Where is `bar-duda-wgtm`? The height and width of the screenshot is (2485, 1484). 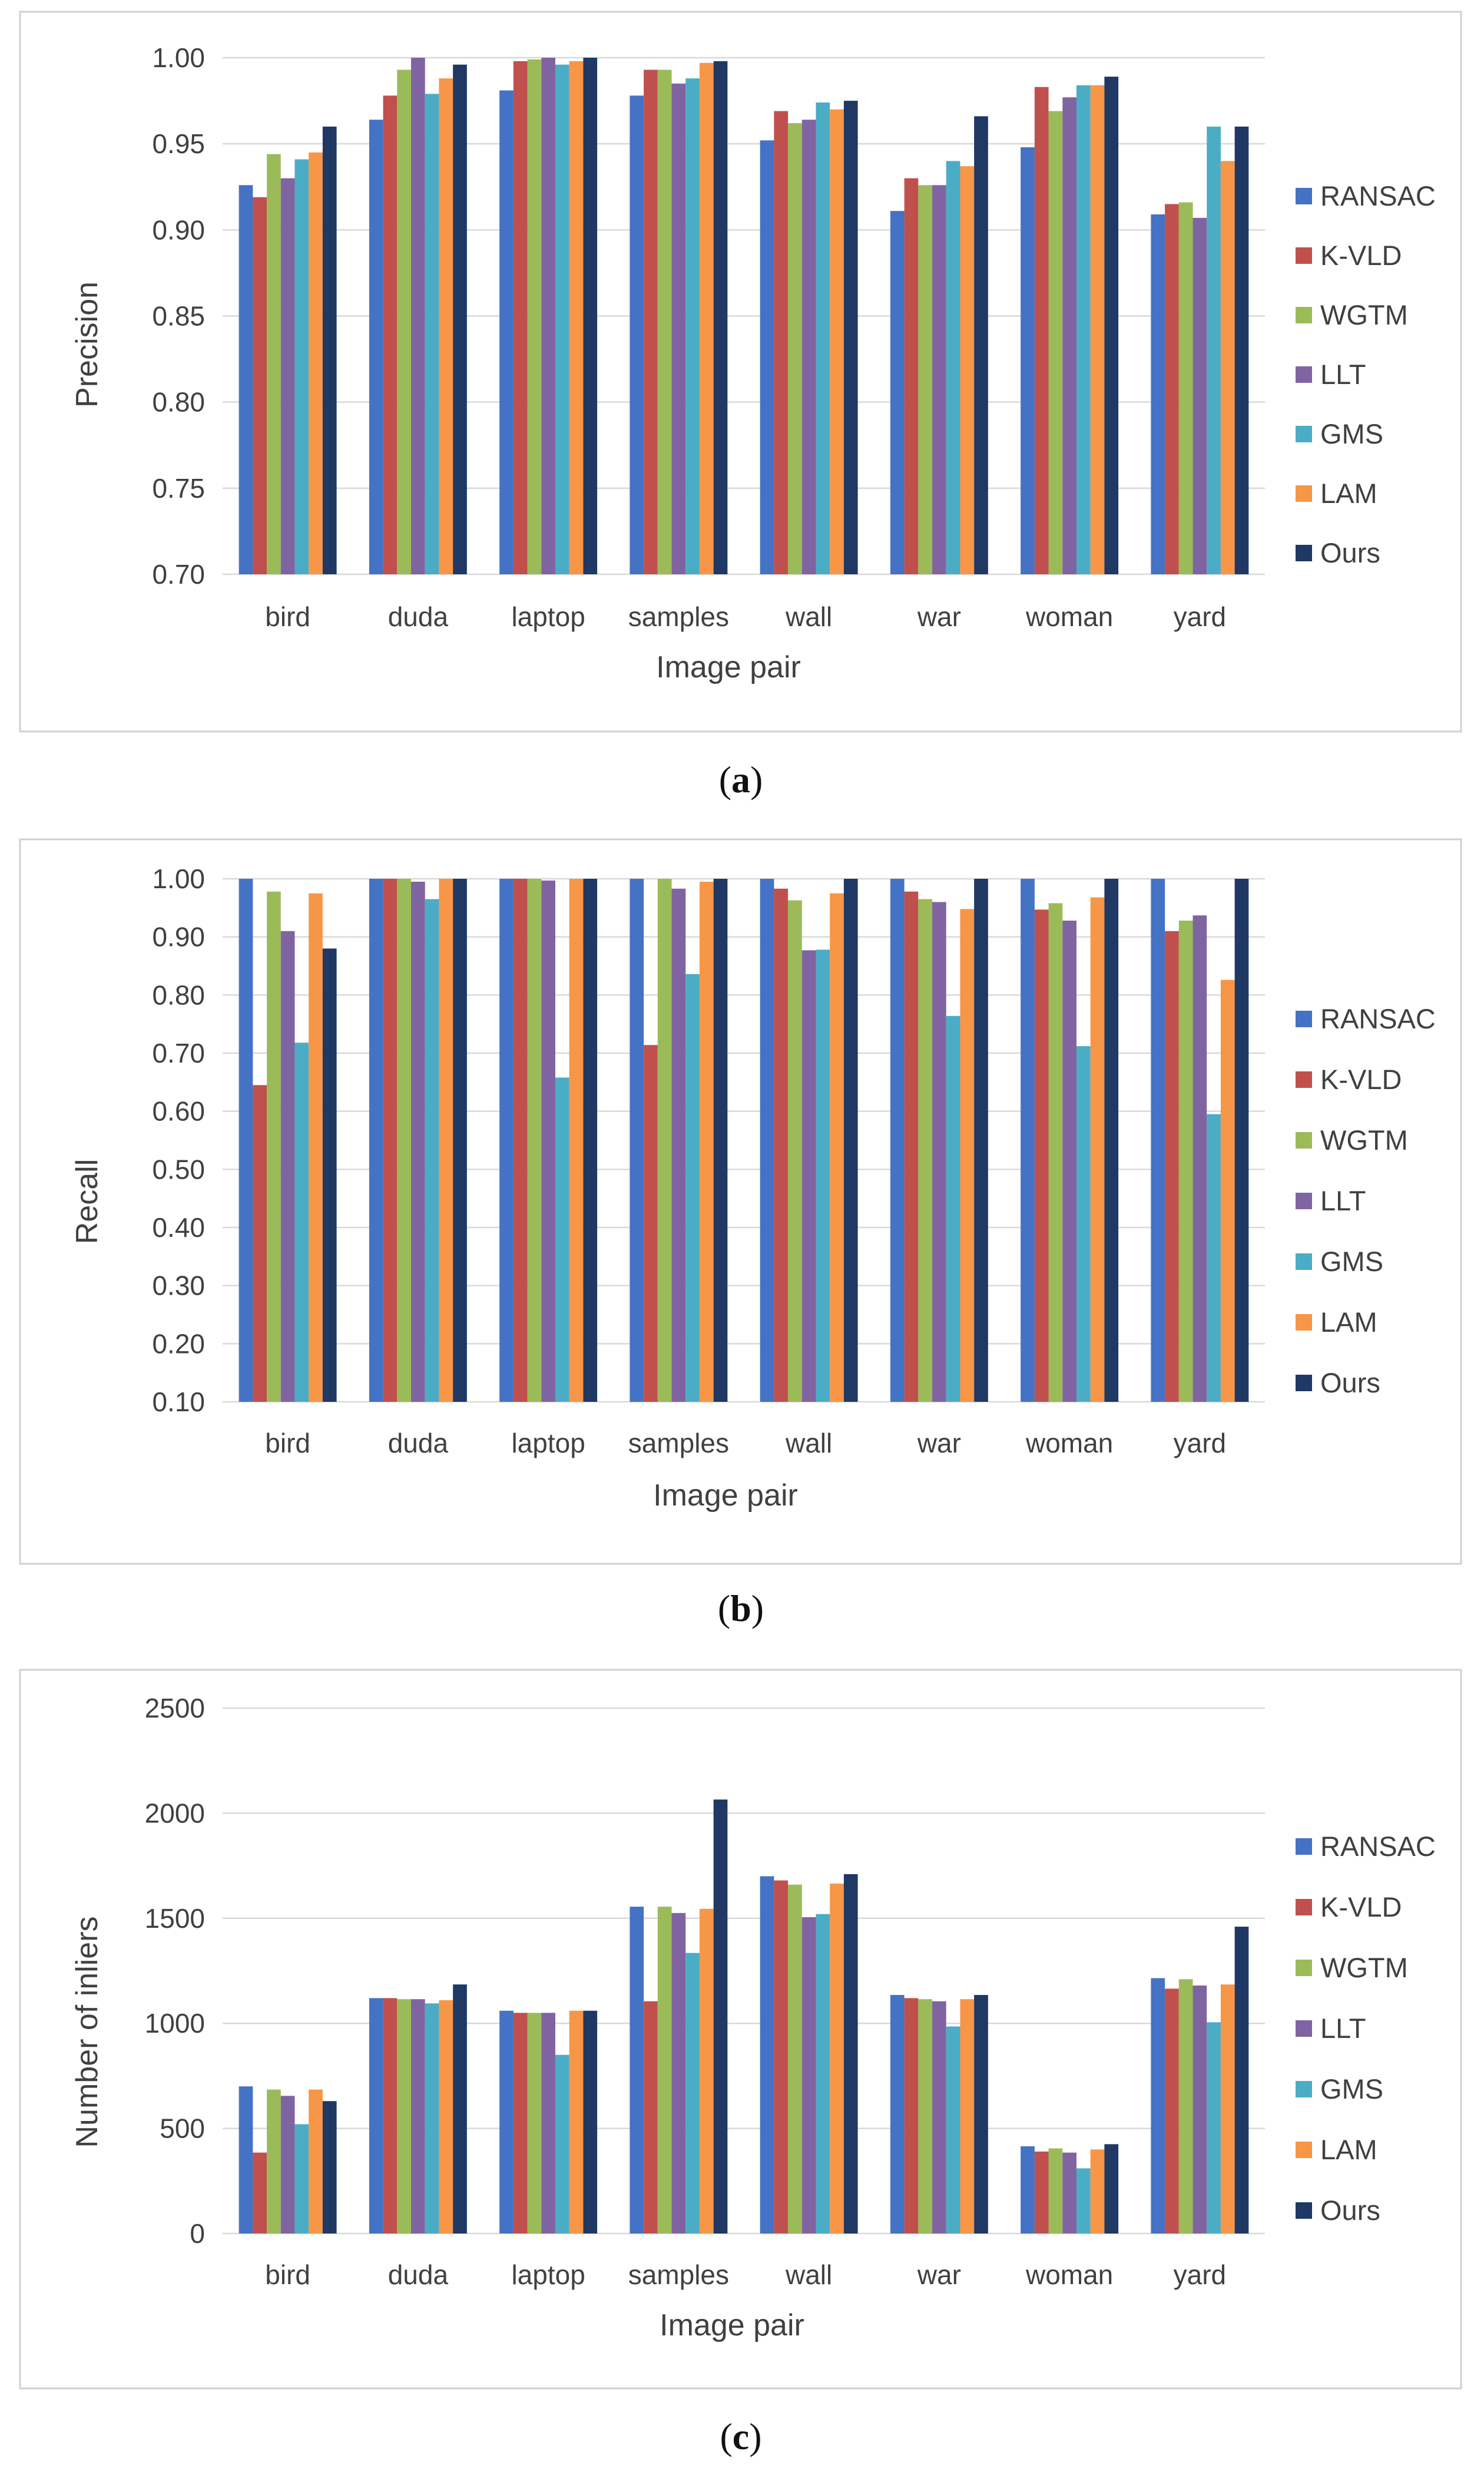 bar-duda-wgtm is located at coordinates (405, 1140).